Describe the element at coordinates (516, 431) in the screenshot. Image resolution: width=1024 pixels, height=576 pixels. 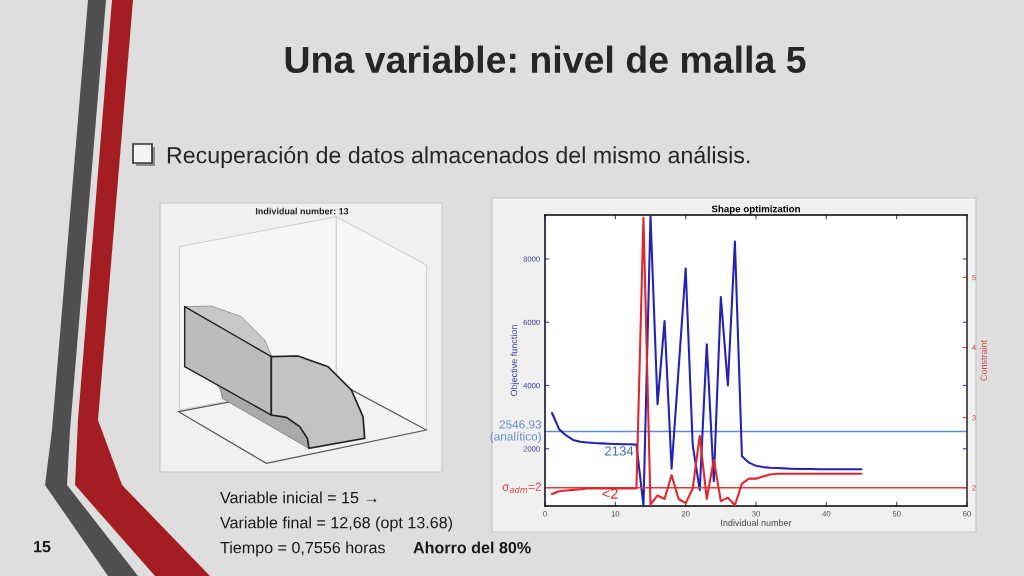
I see `ref-line-label: 2546.93 (analítico)` at that location.